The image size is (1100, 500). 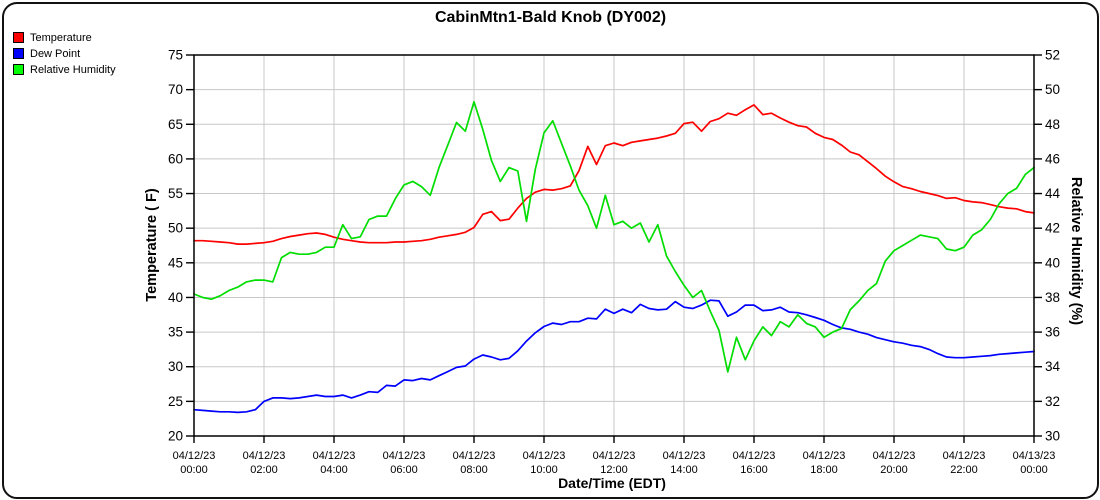 I want to click on y-tick-label-right: 40, so click(x=1052, y=262).